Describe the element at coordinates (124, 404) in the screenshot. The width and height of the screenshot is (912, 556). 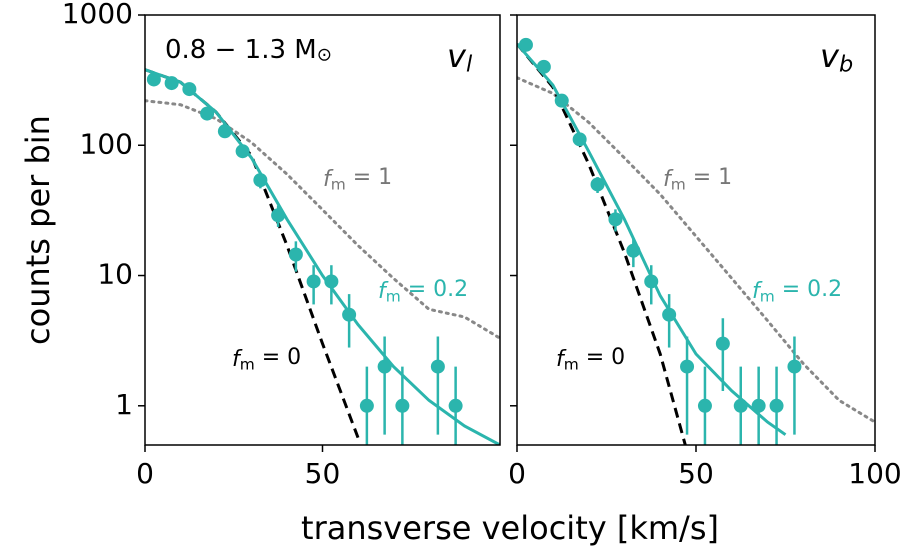
I see `y-tick-label: 1` at that location.